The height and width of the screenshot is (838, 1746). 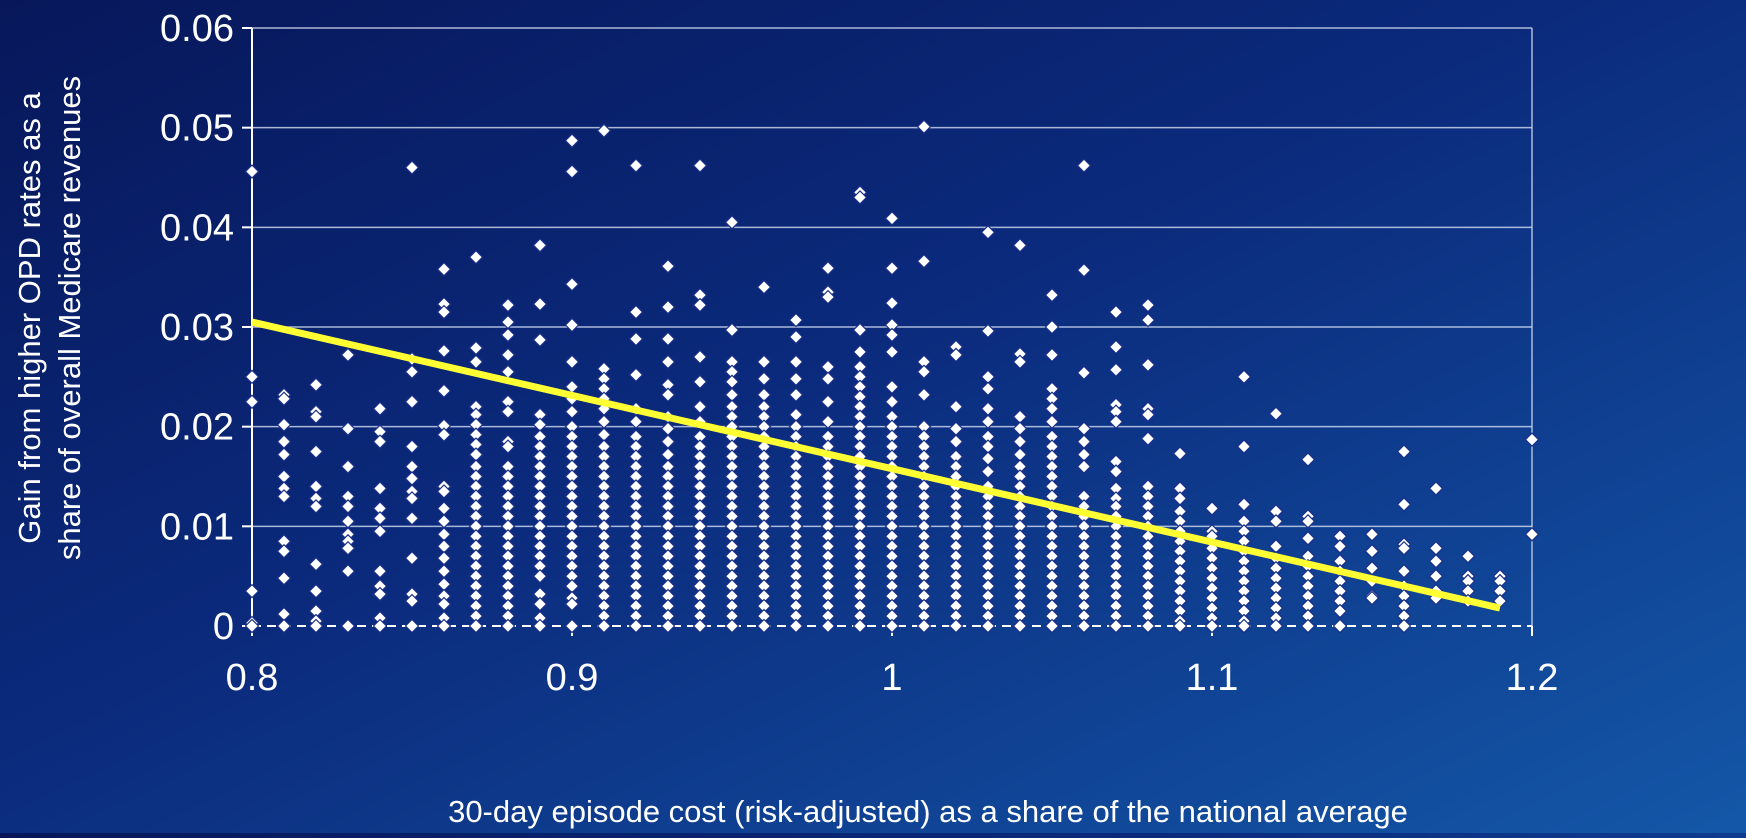 What do you see at coordinates (891, 678) in the screenshot?
I see `x-tick-label-2: 1` at bounding box center [891, 678].